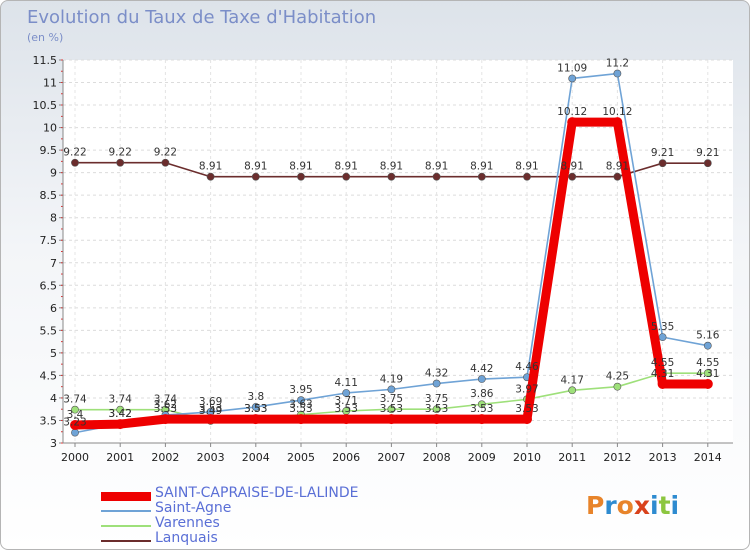 The height and width of the screenshot is (550, 750). Describe the element at coordinates (437, 457) in the screenshot. I see `x-tick-label: 2008` at that location.